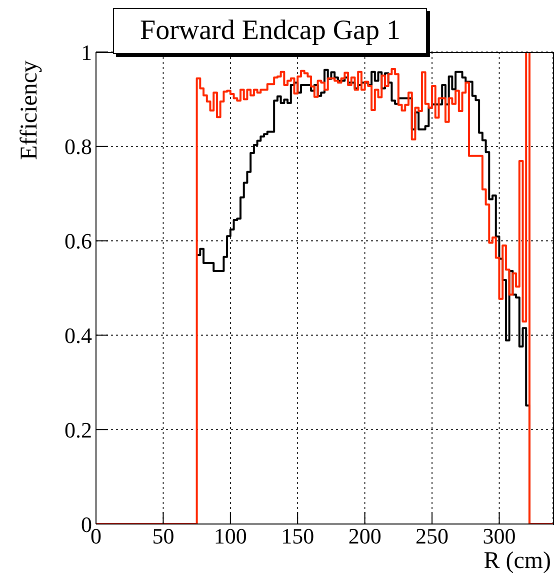 This screenshot has width=555, height=578. What do you see at coordinates (297, 536) in the screenshot?
I see `x-tick-label: 150` at bounding box center [297, 536].